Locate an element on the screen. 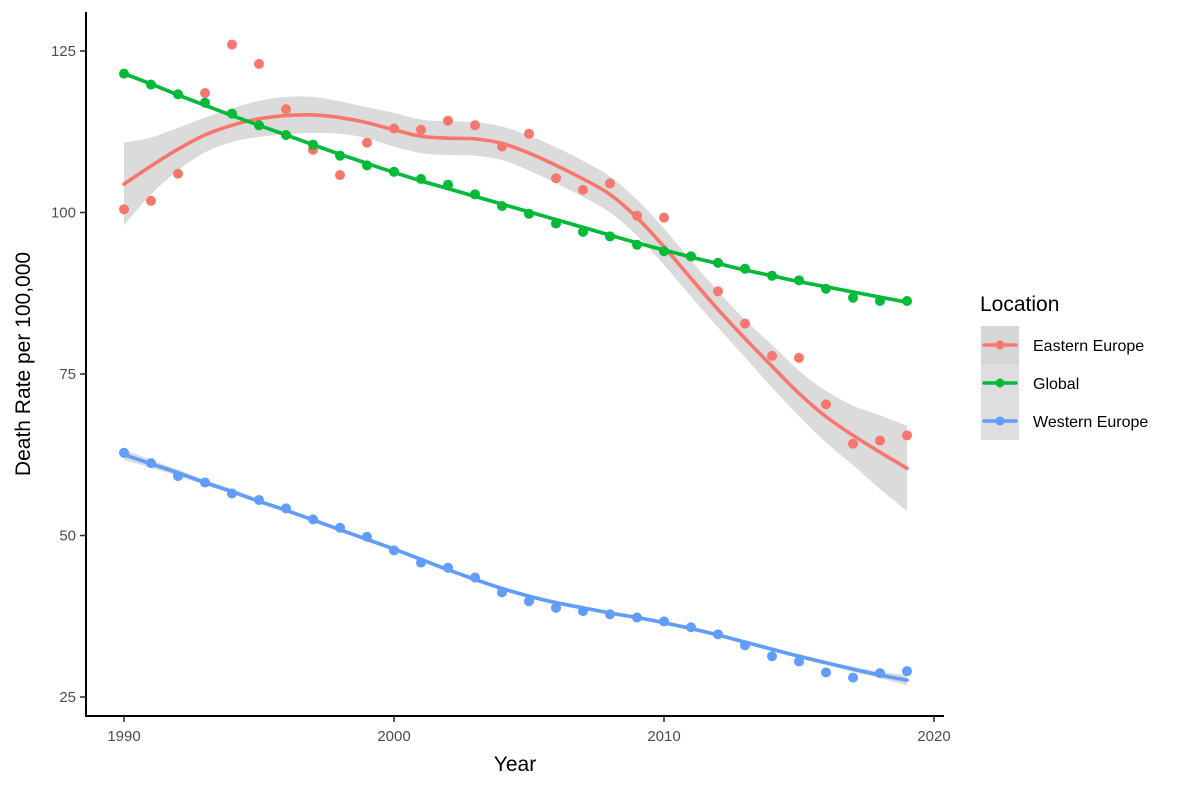 The height and width of the screenshot is (788, 1200). x-tick-label: 2000 is located at coordinates (393, 736).